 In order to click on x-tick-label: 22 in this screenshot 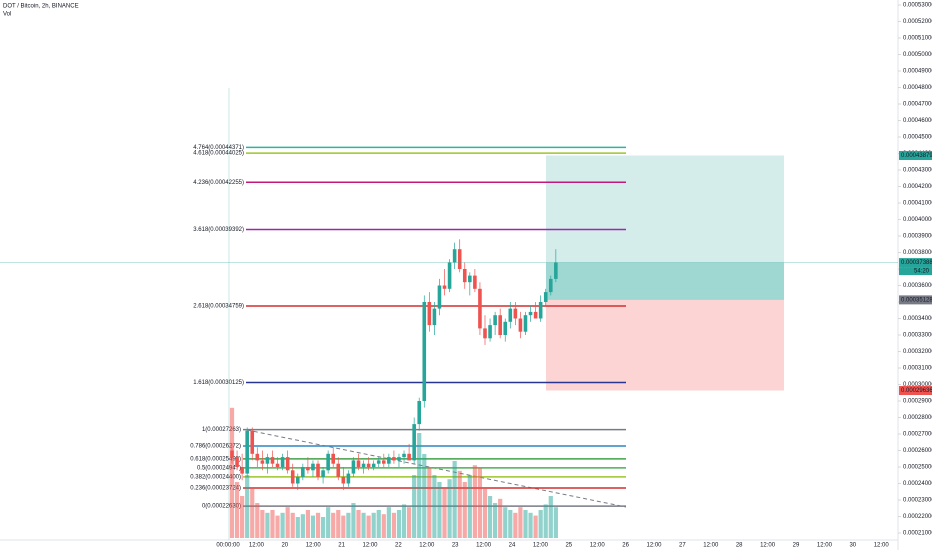, I will do `click(398, 546)`.